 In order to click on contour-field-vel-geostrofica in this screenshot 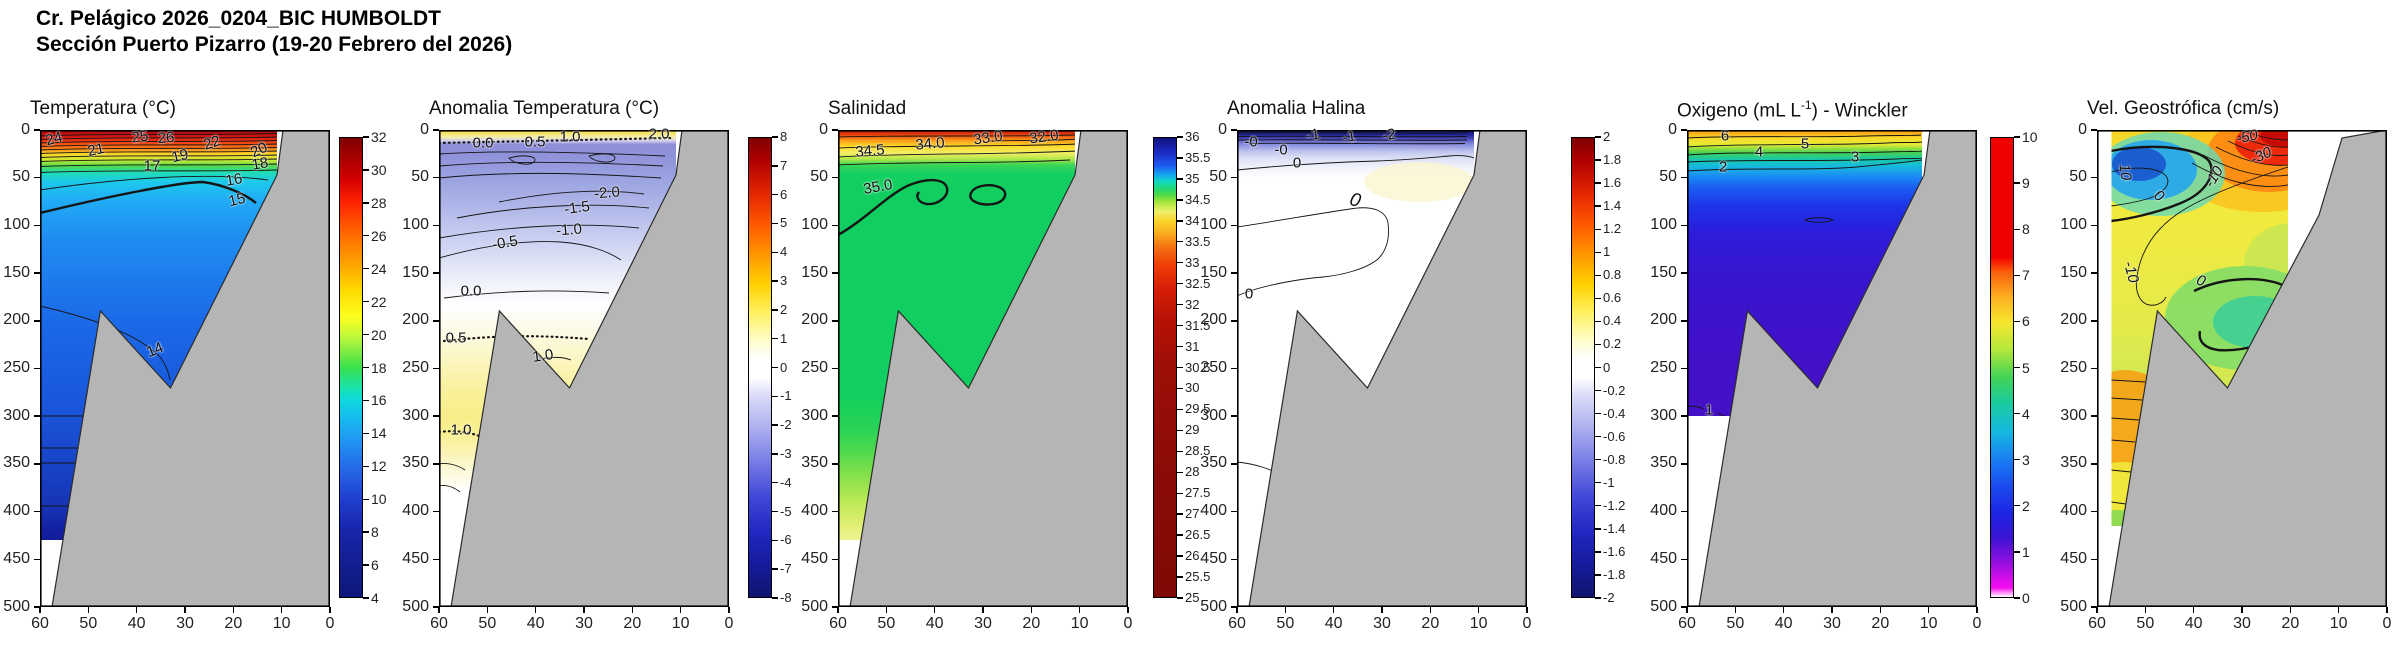, I will do `click(2242, 368)`.